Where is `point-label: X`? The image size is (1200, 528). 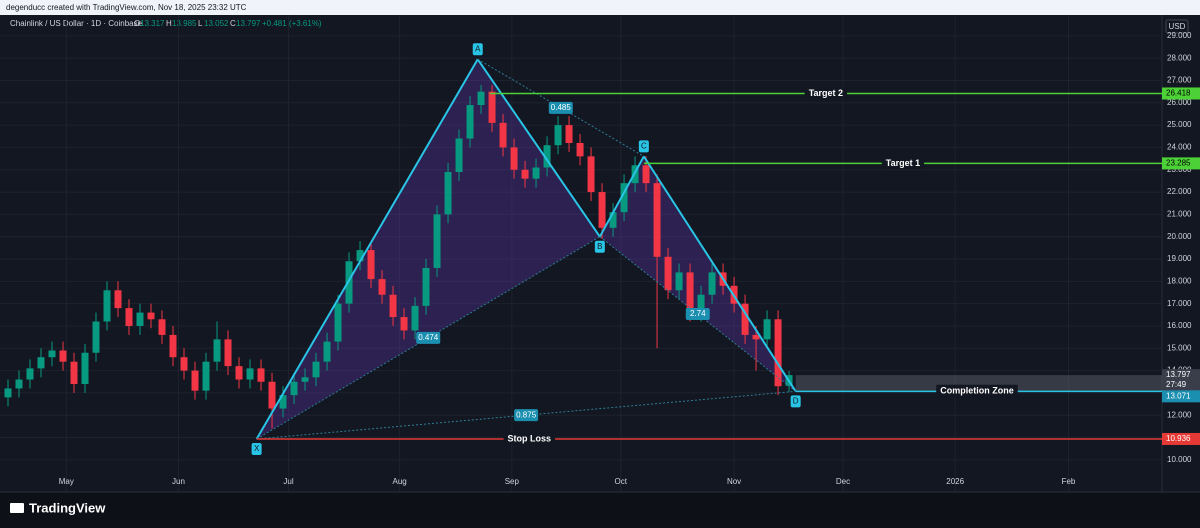
point-label: X is located at coordinates (257, 448).